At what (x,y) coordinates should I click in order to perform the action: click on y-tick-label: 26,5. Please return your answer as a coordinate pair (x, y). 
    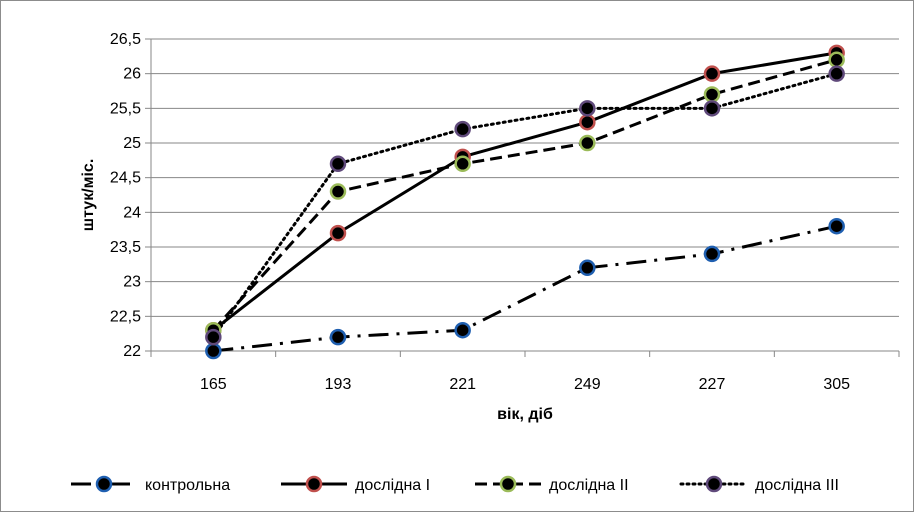
    Looking at the image, I should click on (125, 39).